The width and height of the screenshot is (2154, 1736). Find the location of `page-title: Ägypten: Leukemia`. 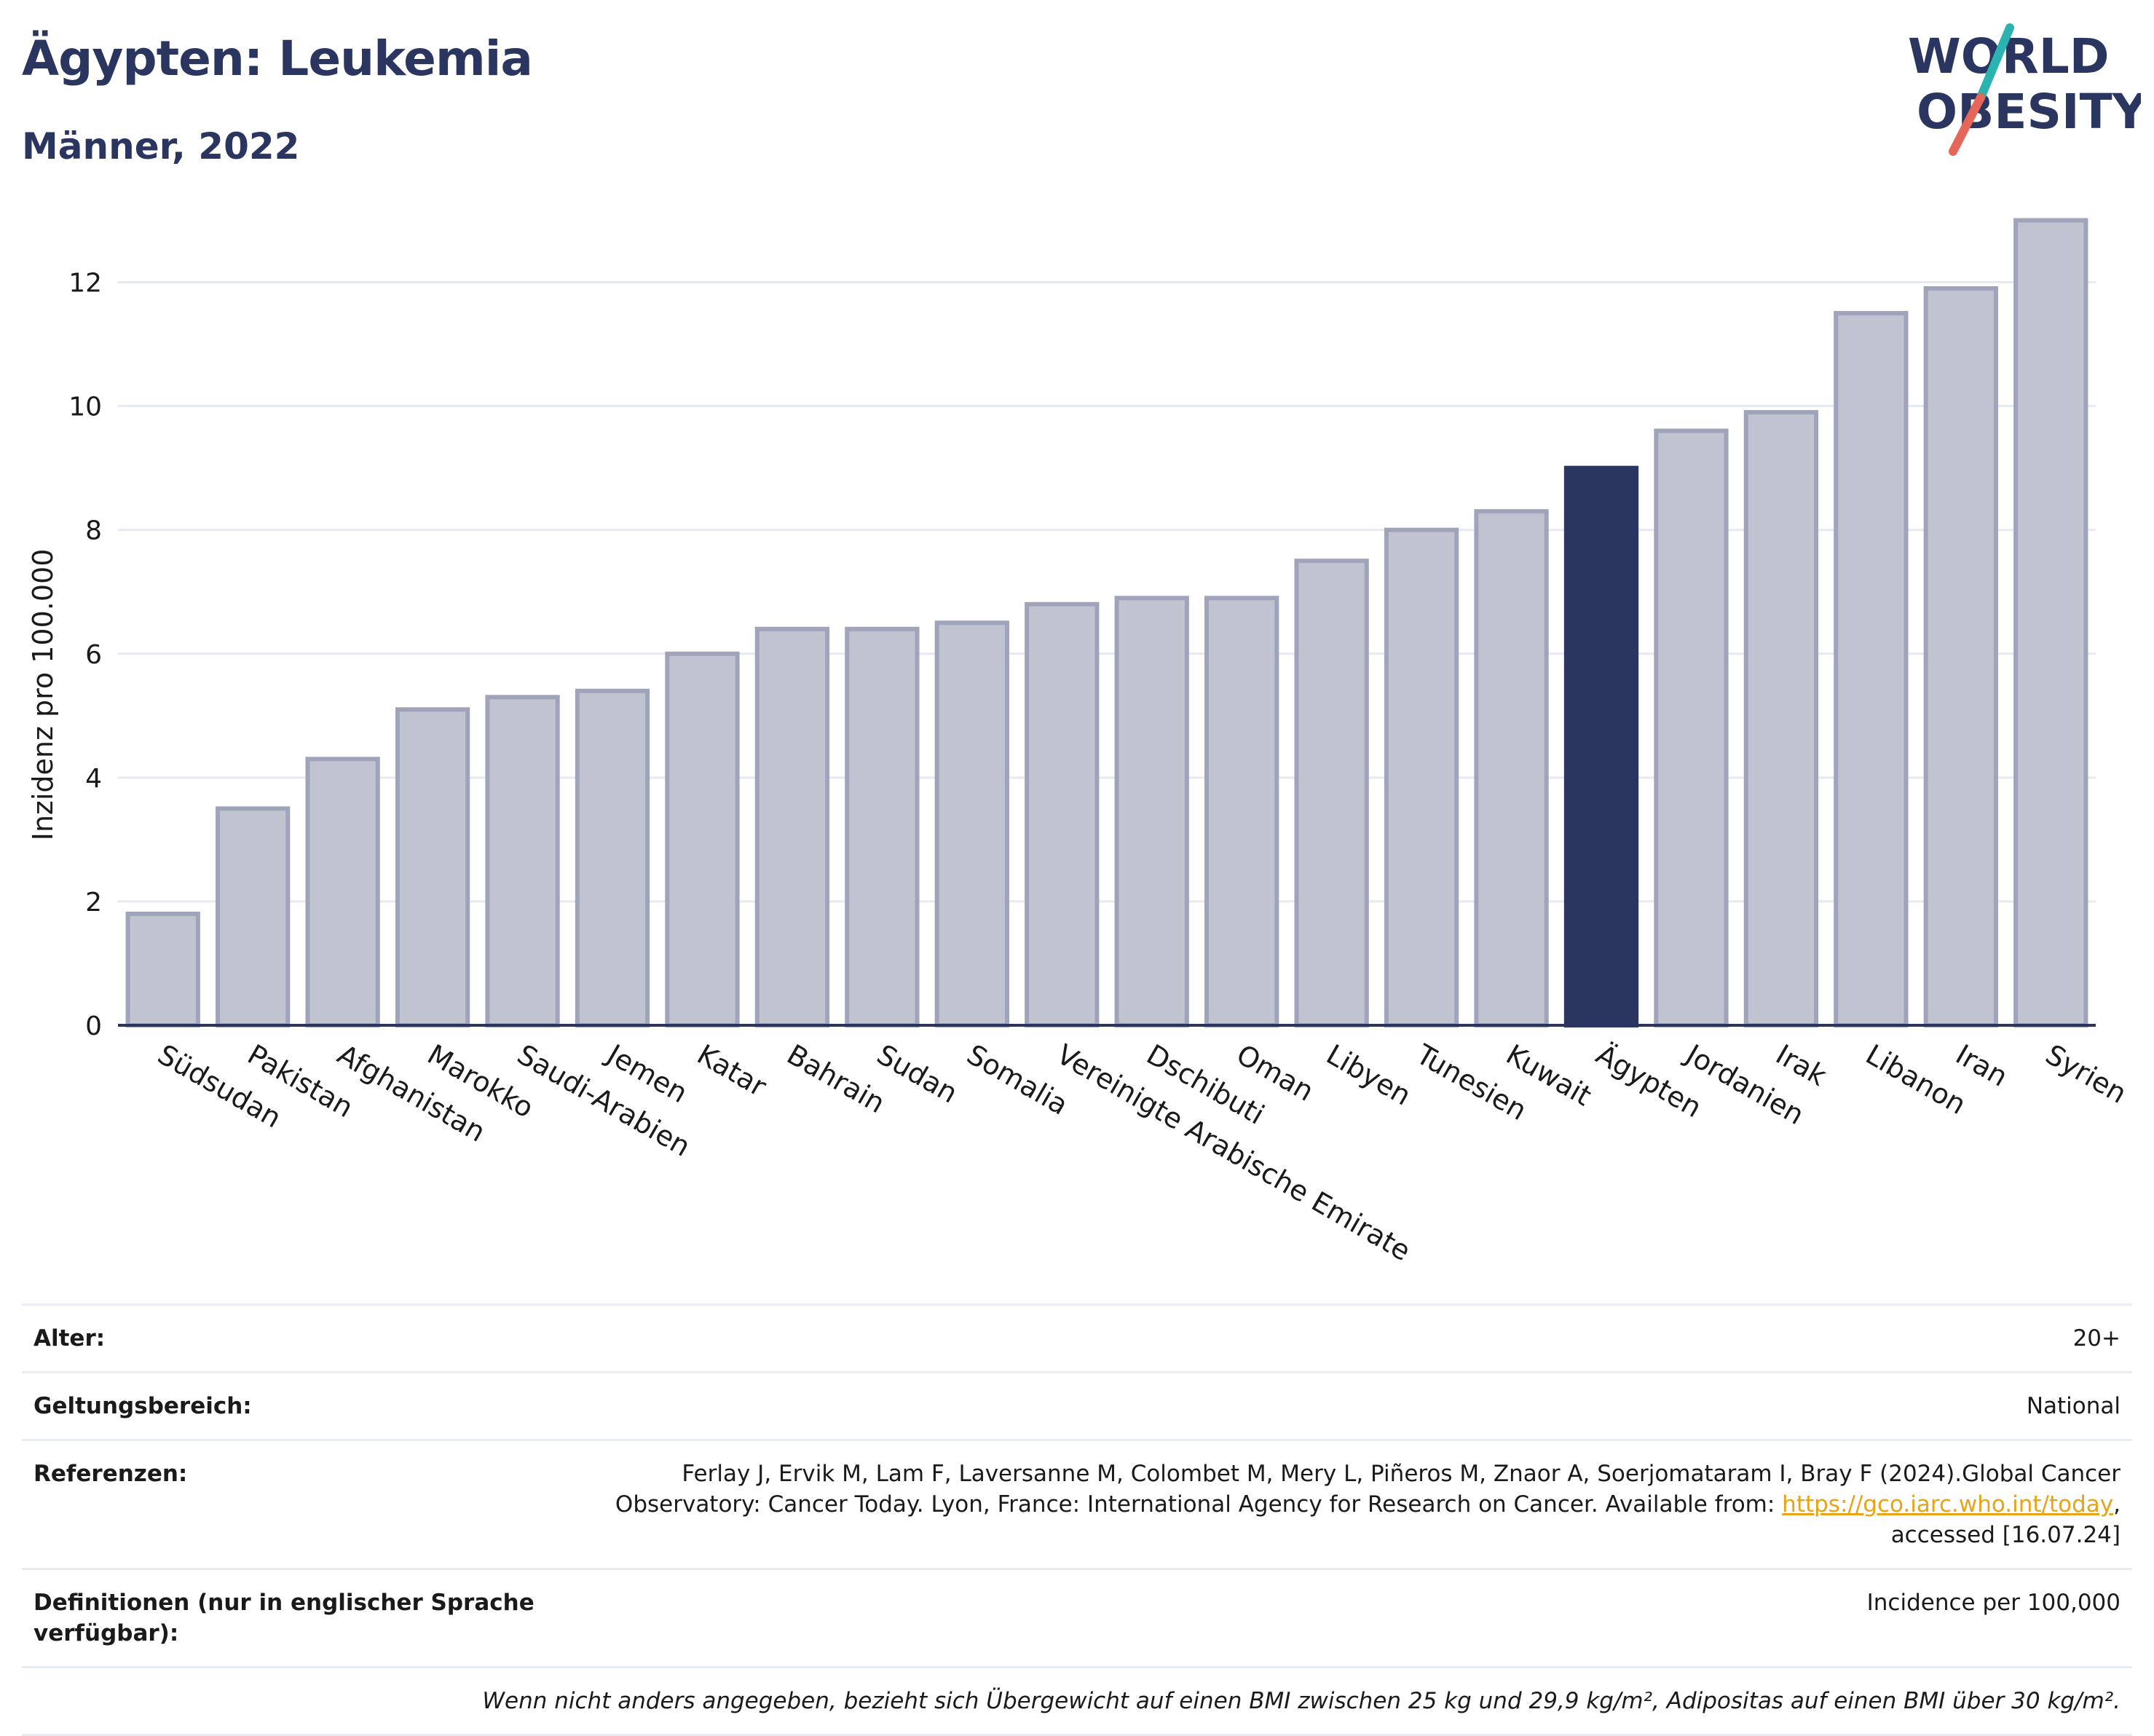

page-title: Ägypten: Leukemia is located at coordinates (277, 59).